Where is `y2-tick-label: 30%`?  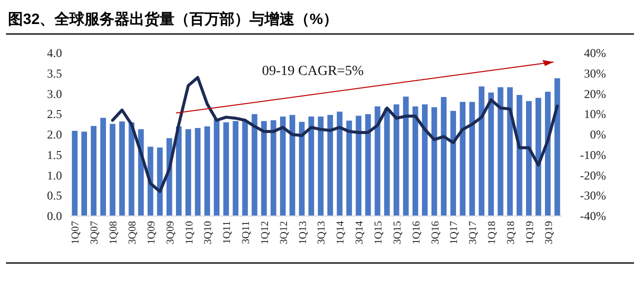 y2-tick-label: 30% is located at coordinates (595, 73).